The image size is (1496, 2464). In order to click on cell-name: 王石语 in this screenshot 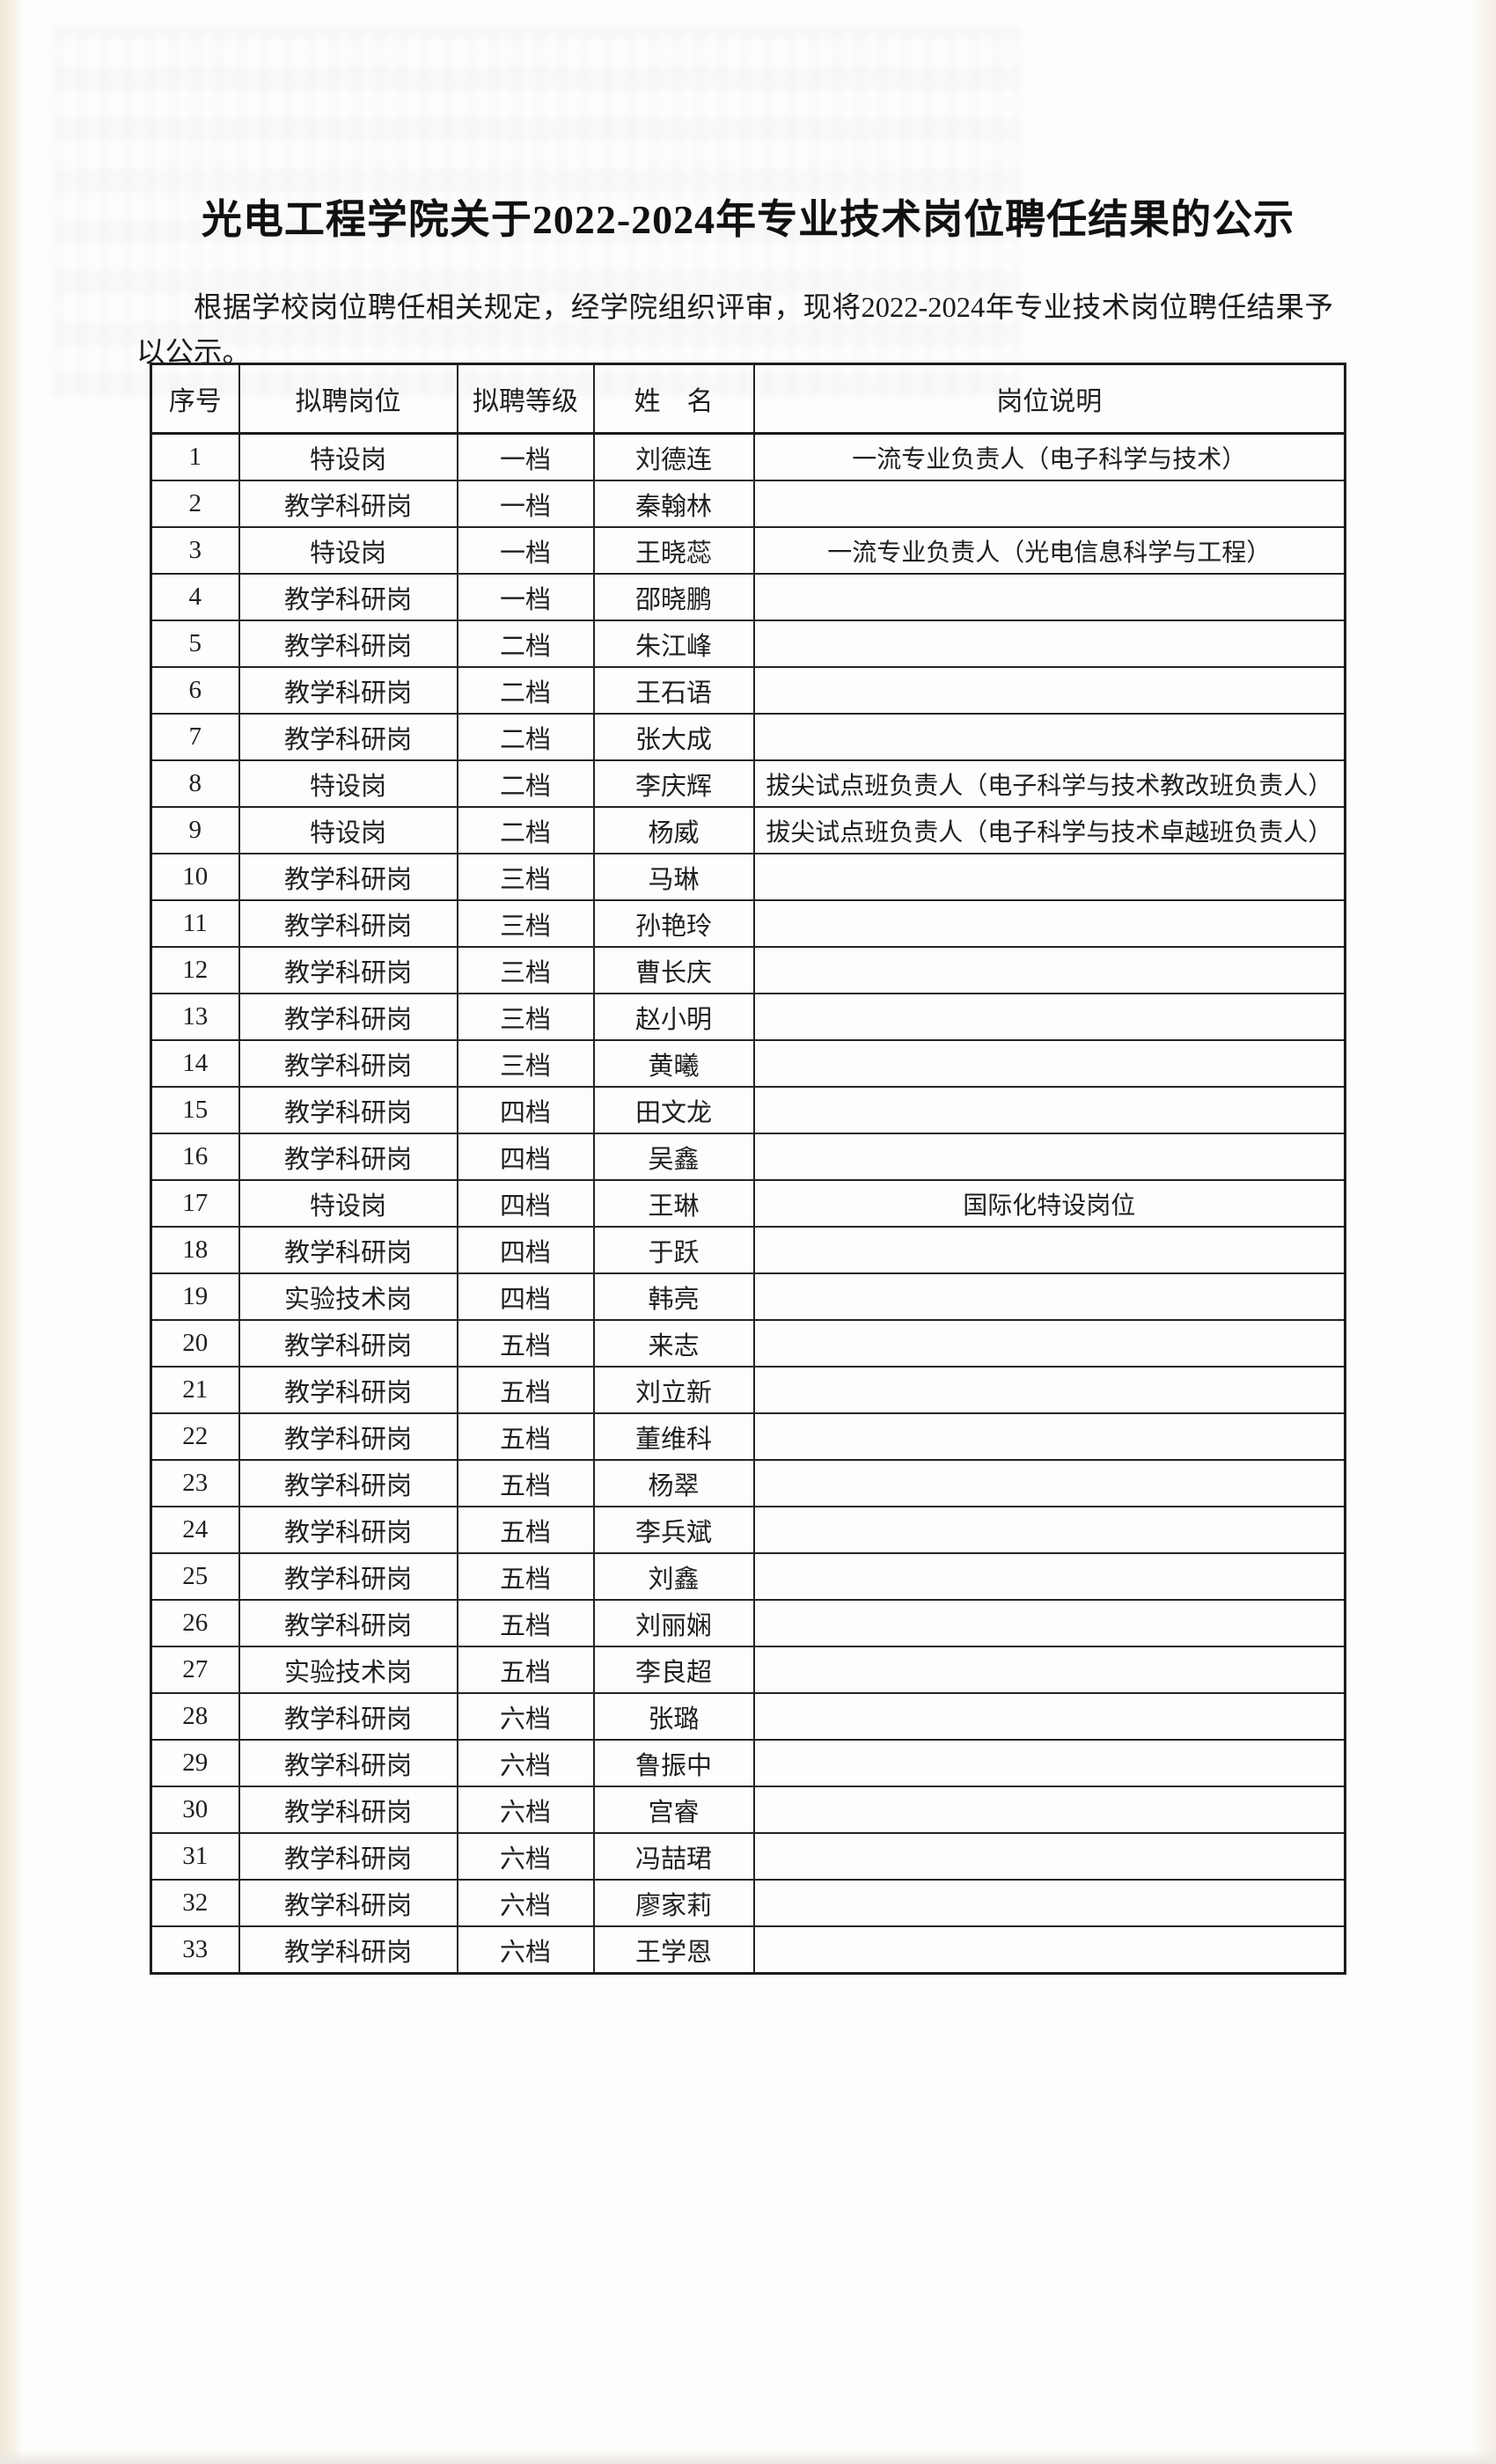, I will do `click(673, 691)`.